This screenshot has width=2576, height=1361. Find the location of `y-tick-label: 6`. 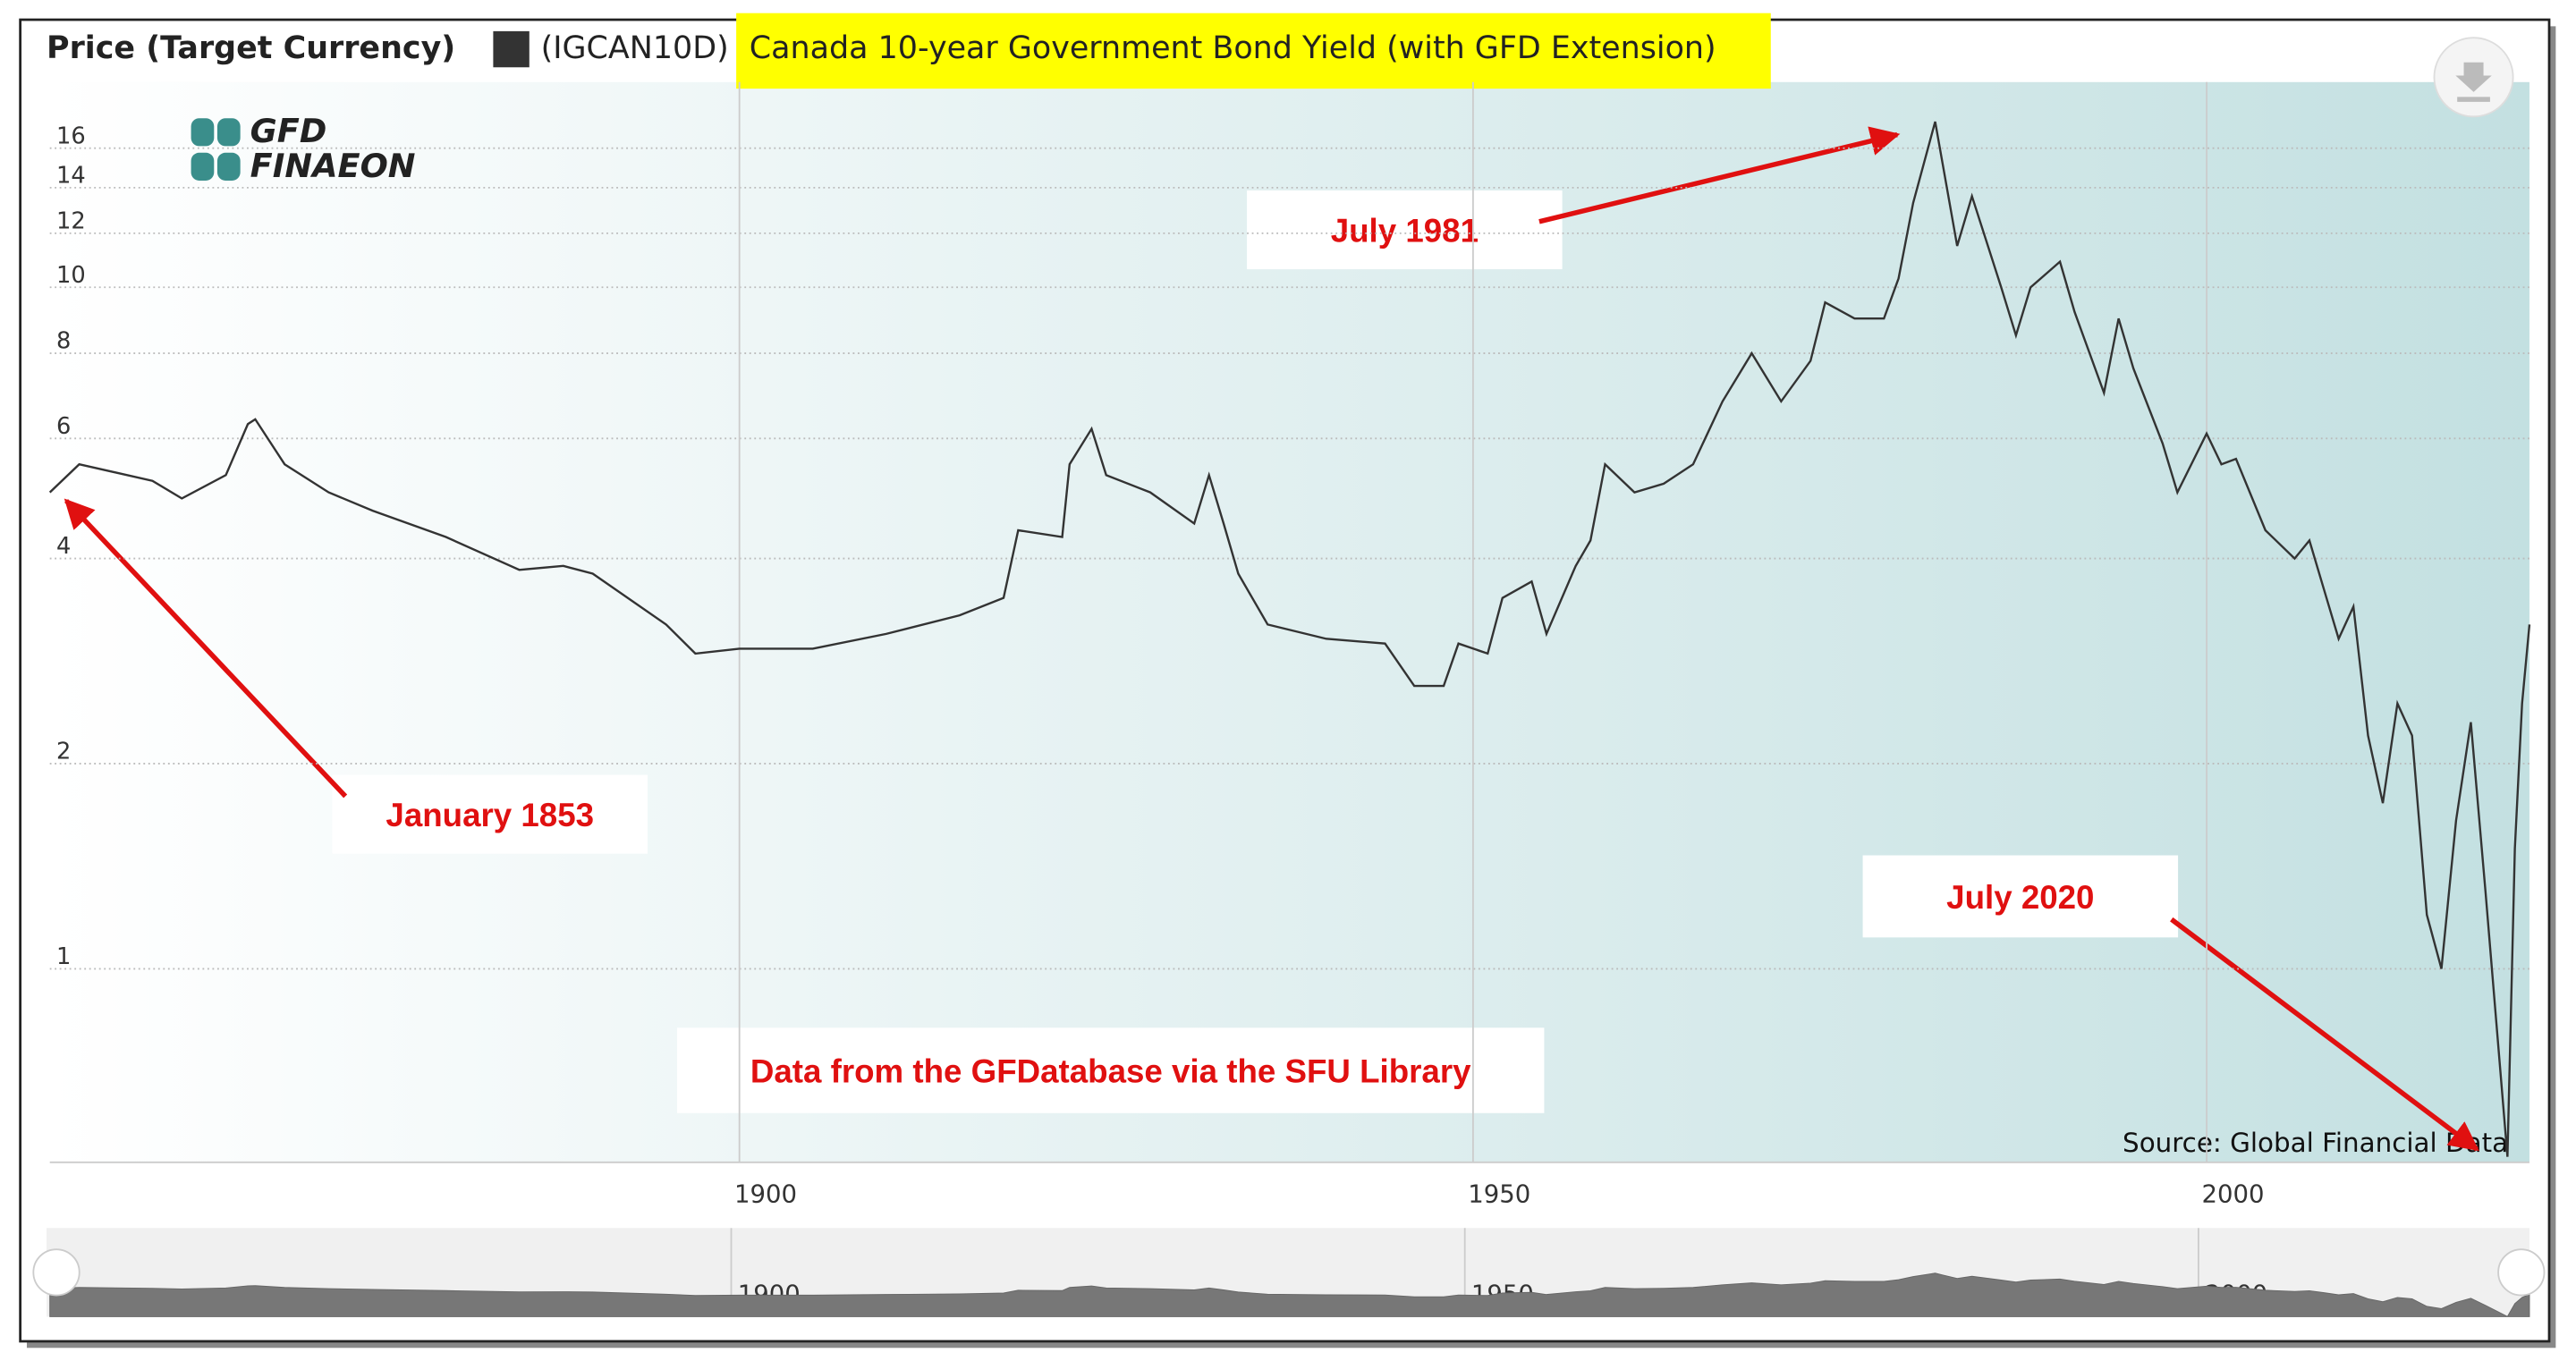

y-tick-label: 6 is located at coordinates (63, 426).